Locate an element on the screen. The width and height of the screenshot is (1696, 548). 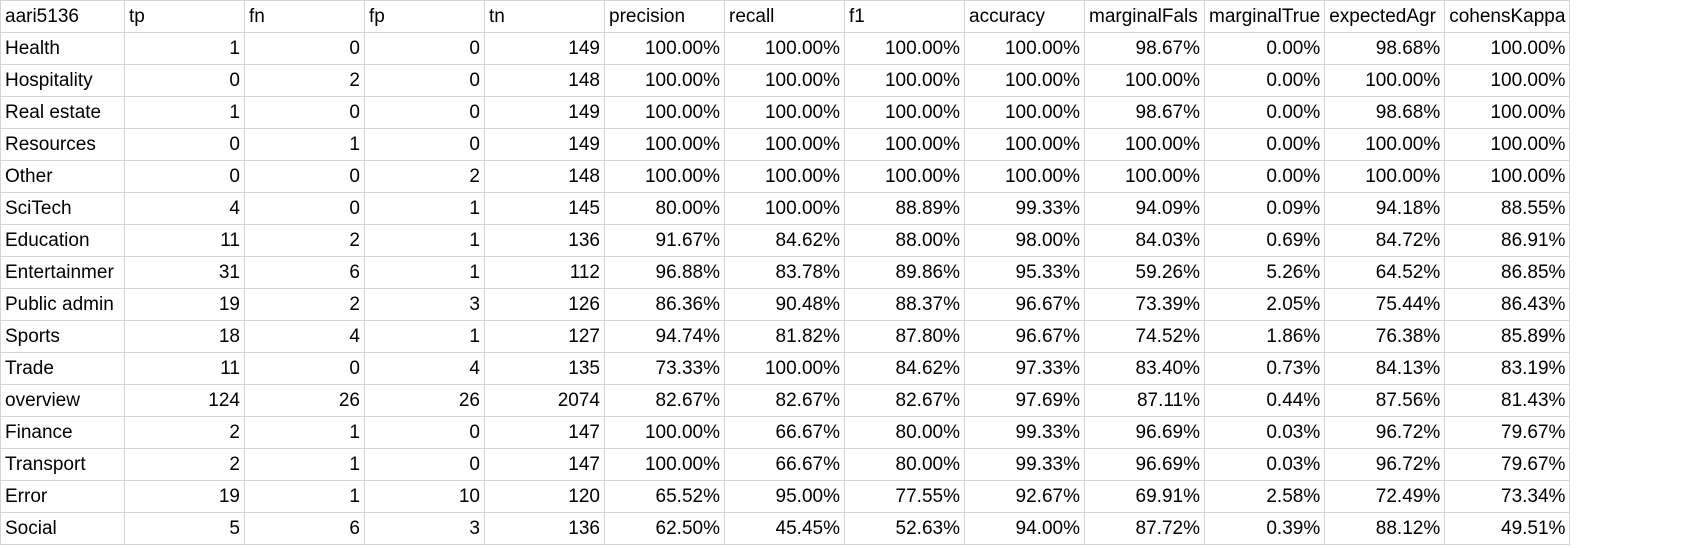
data-cell: 120 is located at coordinates (544, 496).